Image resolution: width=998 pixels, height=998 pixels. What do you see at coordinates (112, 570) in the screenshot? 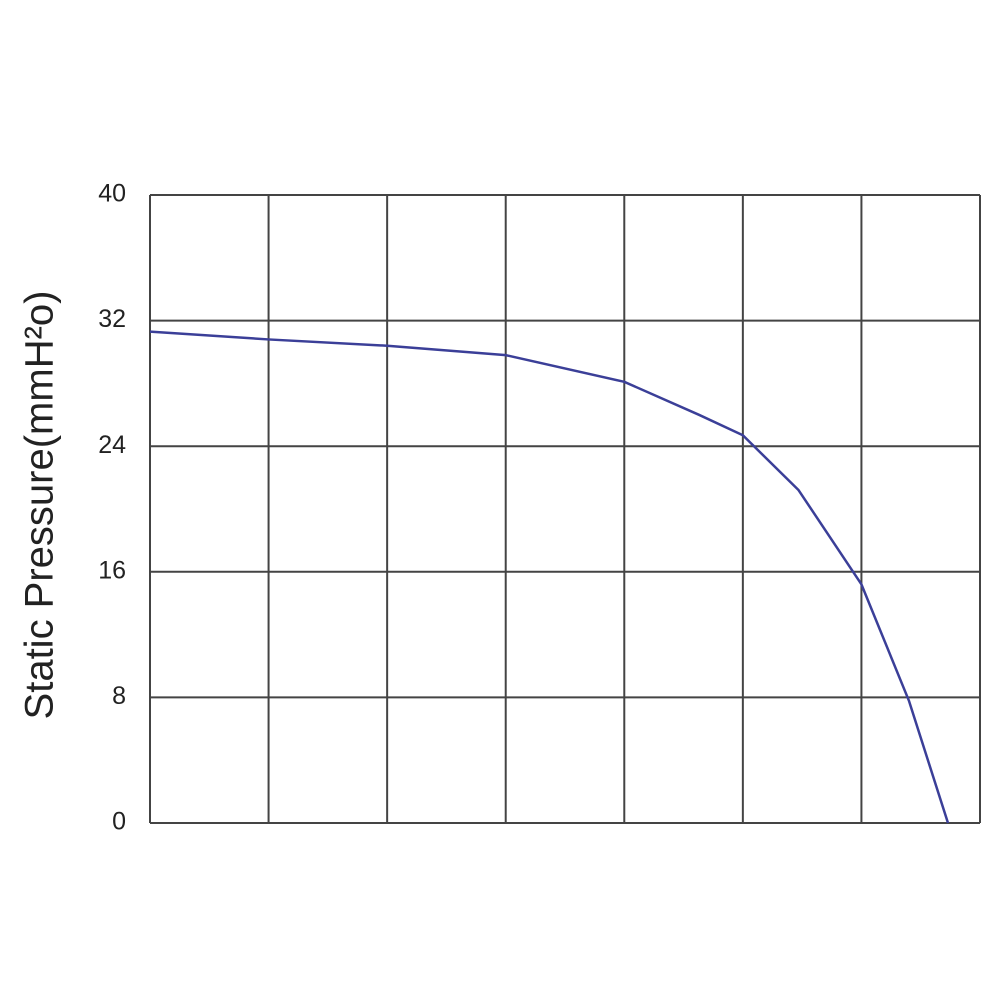
I see `y-tick-label: 16` at bounding box center [112, 570].